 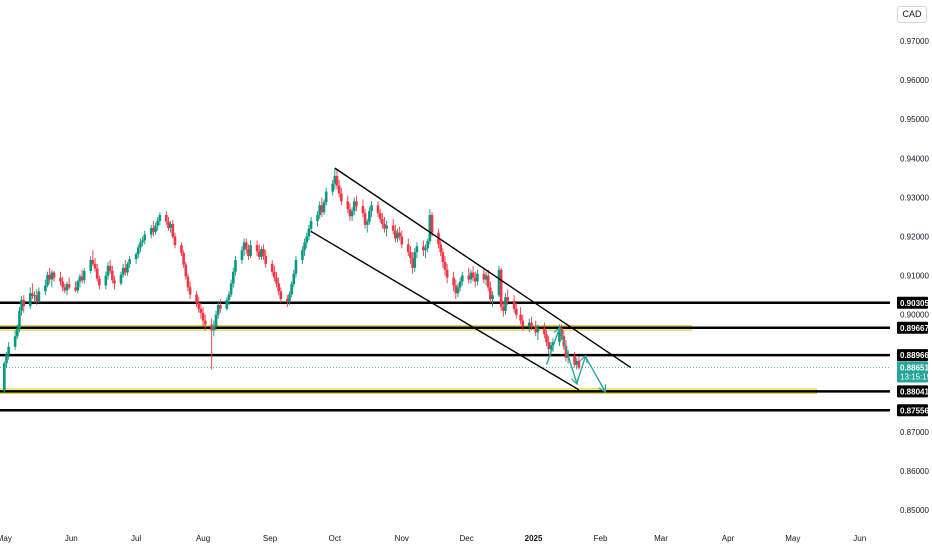 I want to click on countdown-timer: 13:15:19, so click(x=916, y=376).